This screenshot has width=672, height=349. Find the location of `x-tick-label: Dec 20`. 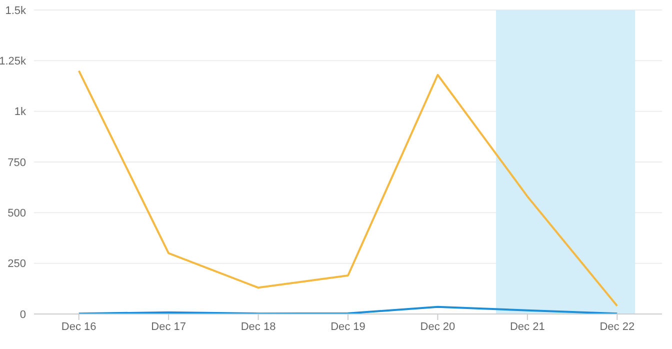

x-tick-label: Dec 20 is located at coordinates (438, 326).